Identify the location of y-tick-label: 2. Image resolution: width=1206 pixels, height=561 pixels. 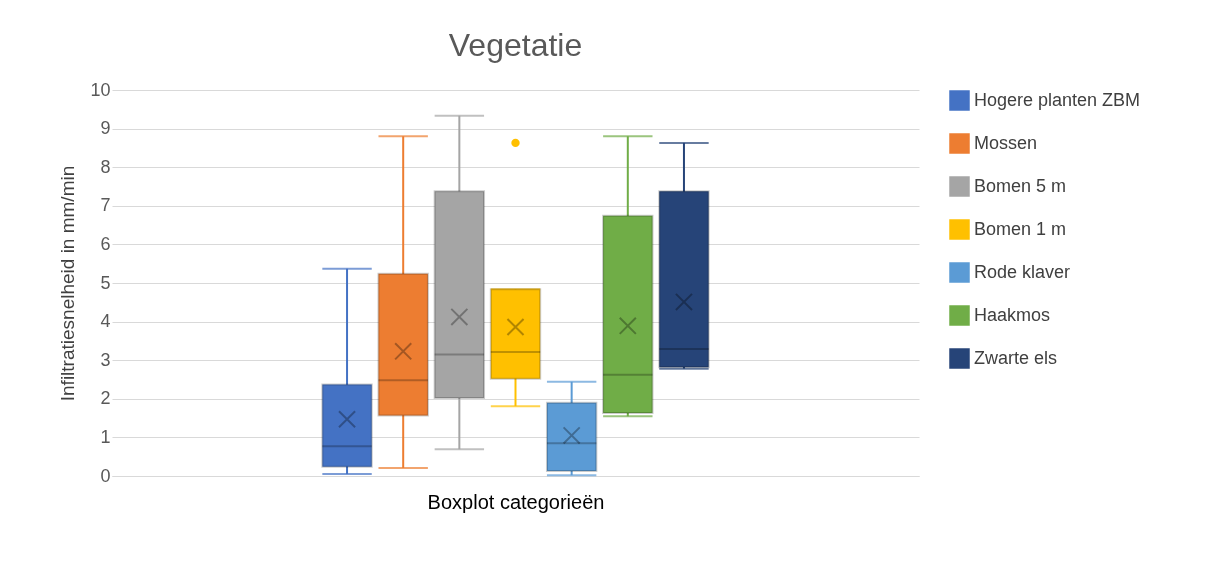
(105, 398).